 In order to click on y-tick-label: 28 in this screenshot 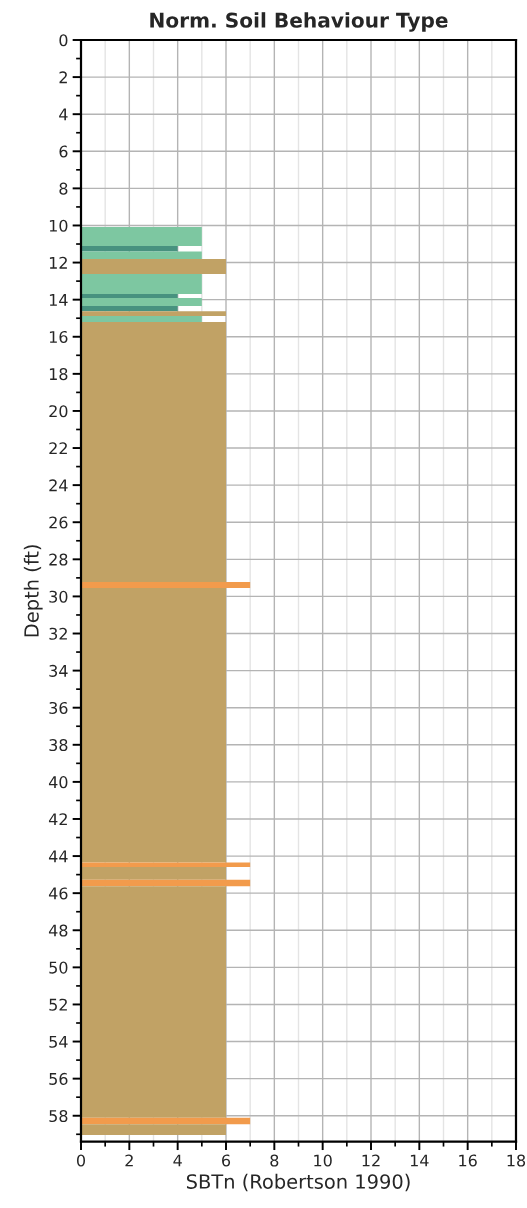, I will do `click(58, 559)`.